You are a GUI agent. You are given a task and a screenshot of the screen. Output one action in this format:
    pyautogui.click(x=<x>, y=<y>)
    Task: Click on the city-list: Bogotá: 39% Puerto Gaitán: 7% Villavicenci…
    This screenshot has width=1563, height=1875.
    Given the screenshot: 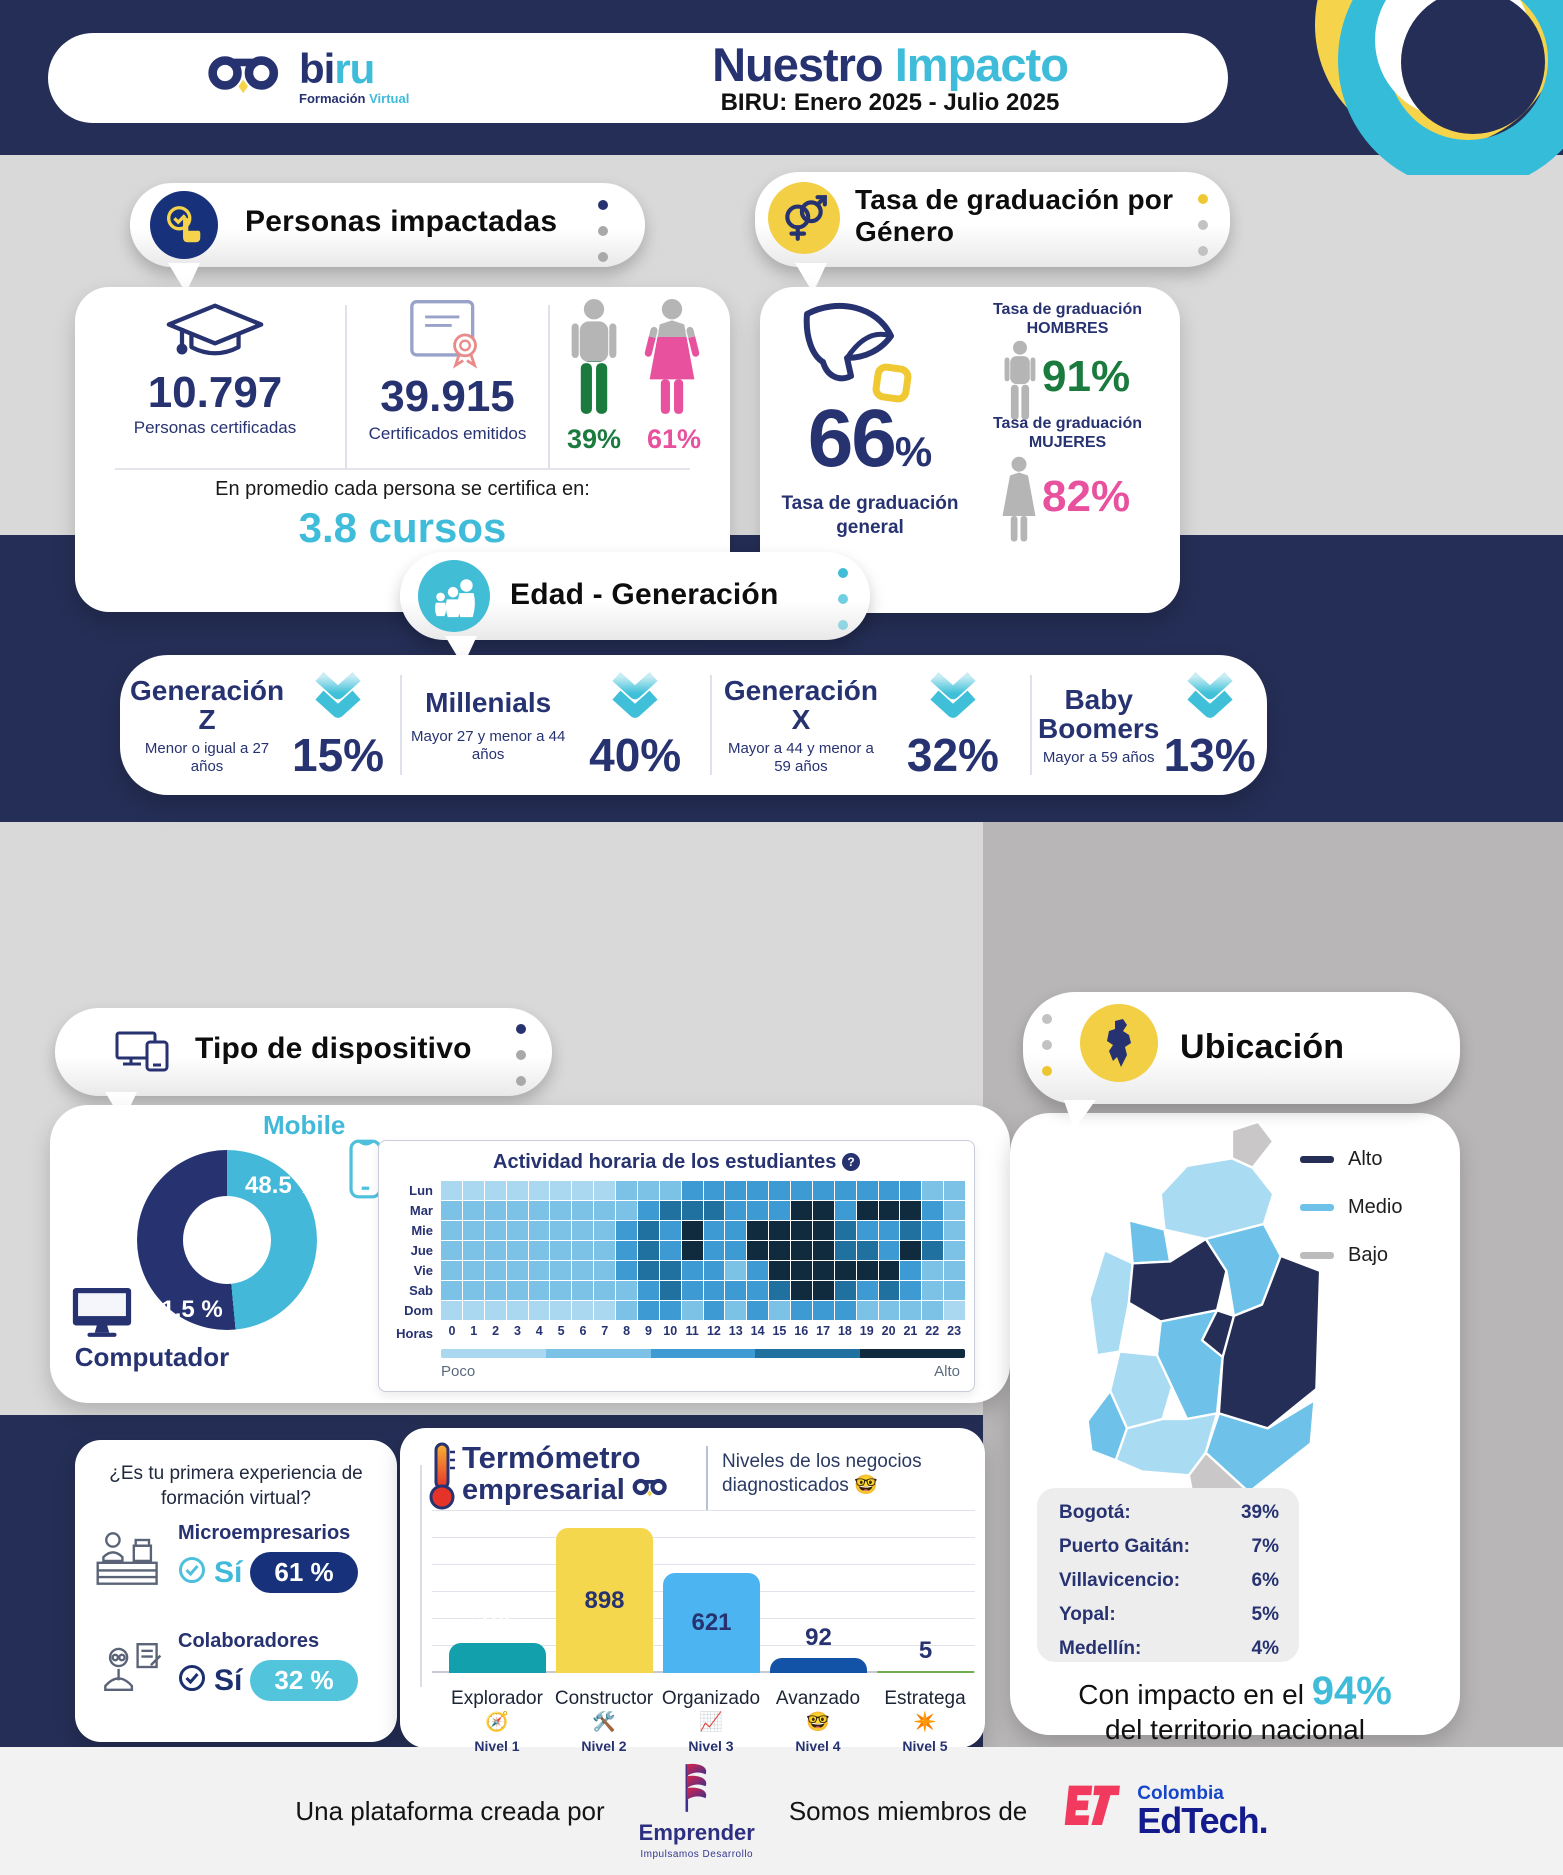 What is the action you would take?
    pyautogui.click(x=1168, y=1575)
    